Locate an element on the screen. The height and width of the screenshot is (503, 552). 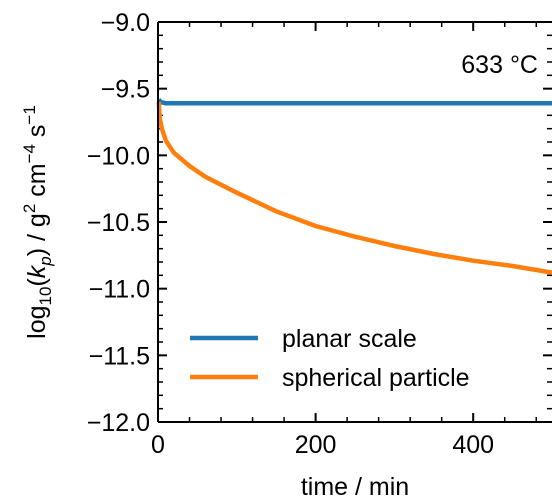
x-axis-title: time / min is located at coordinates (355, 487).